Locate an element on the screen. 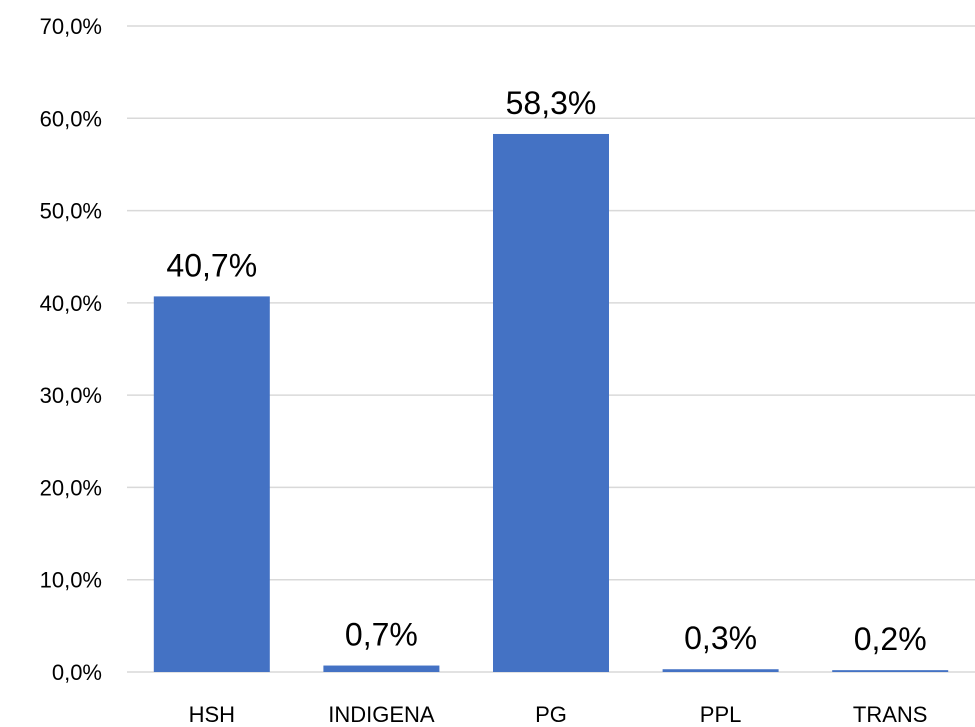  data-label: 40,7% is located at coordinates (211, 265).